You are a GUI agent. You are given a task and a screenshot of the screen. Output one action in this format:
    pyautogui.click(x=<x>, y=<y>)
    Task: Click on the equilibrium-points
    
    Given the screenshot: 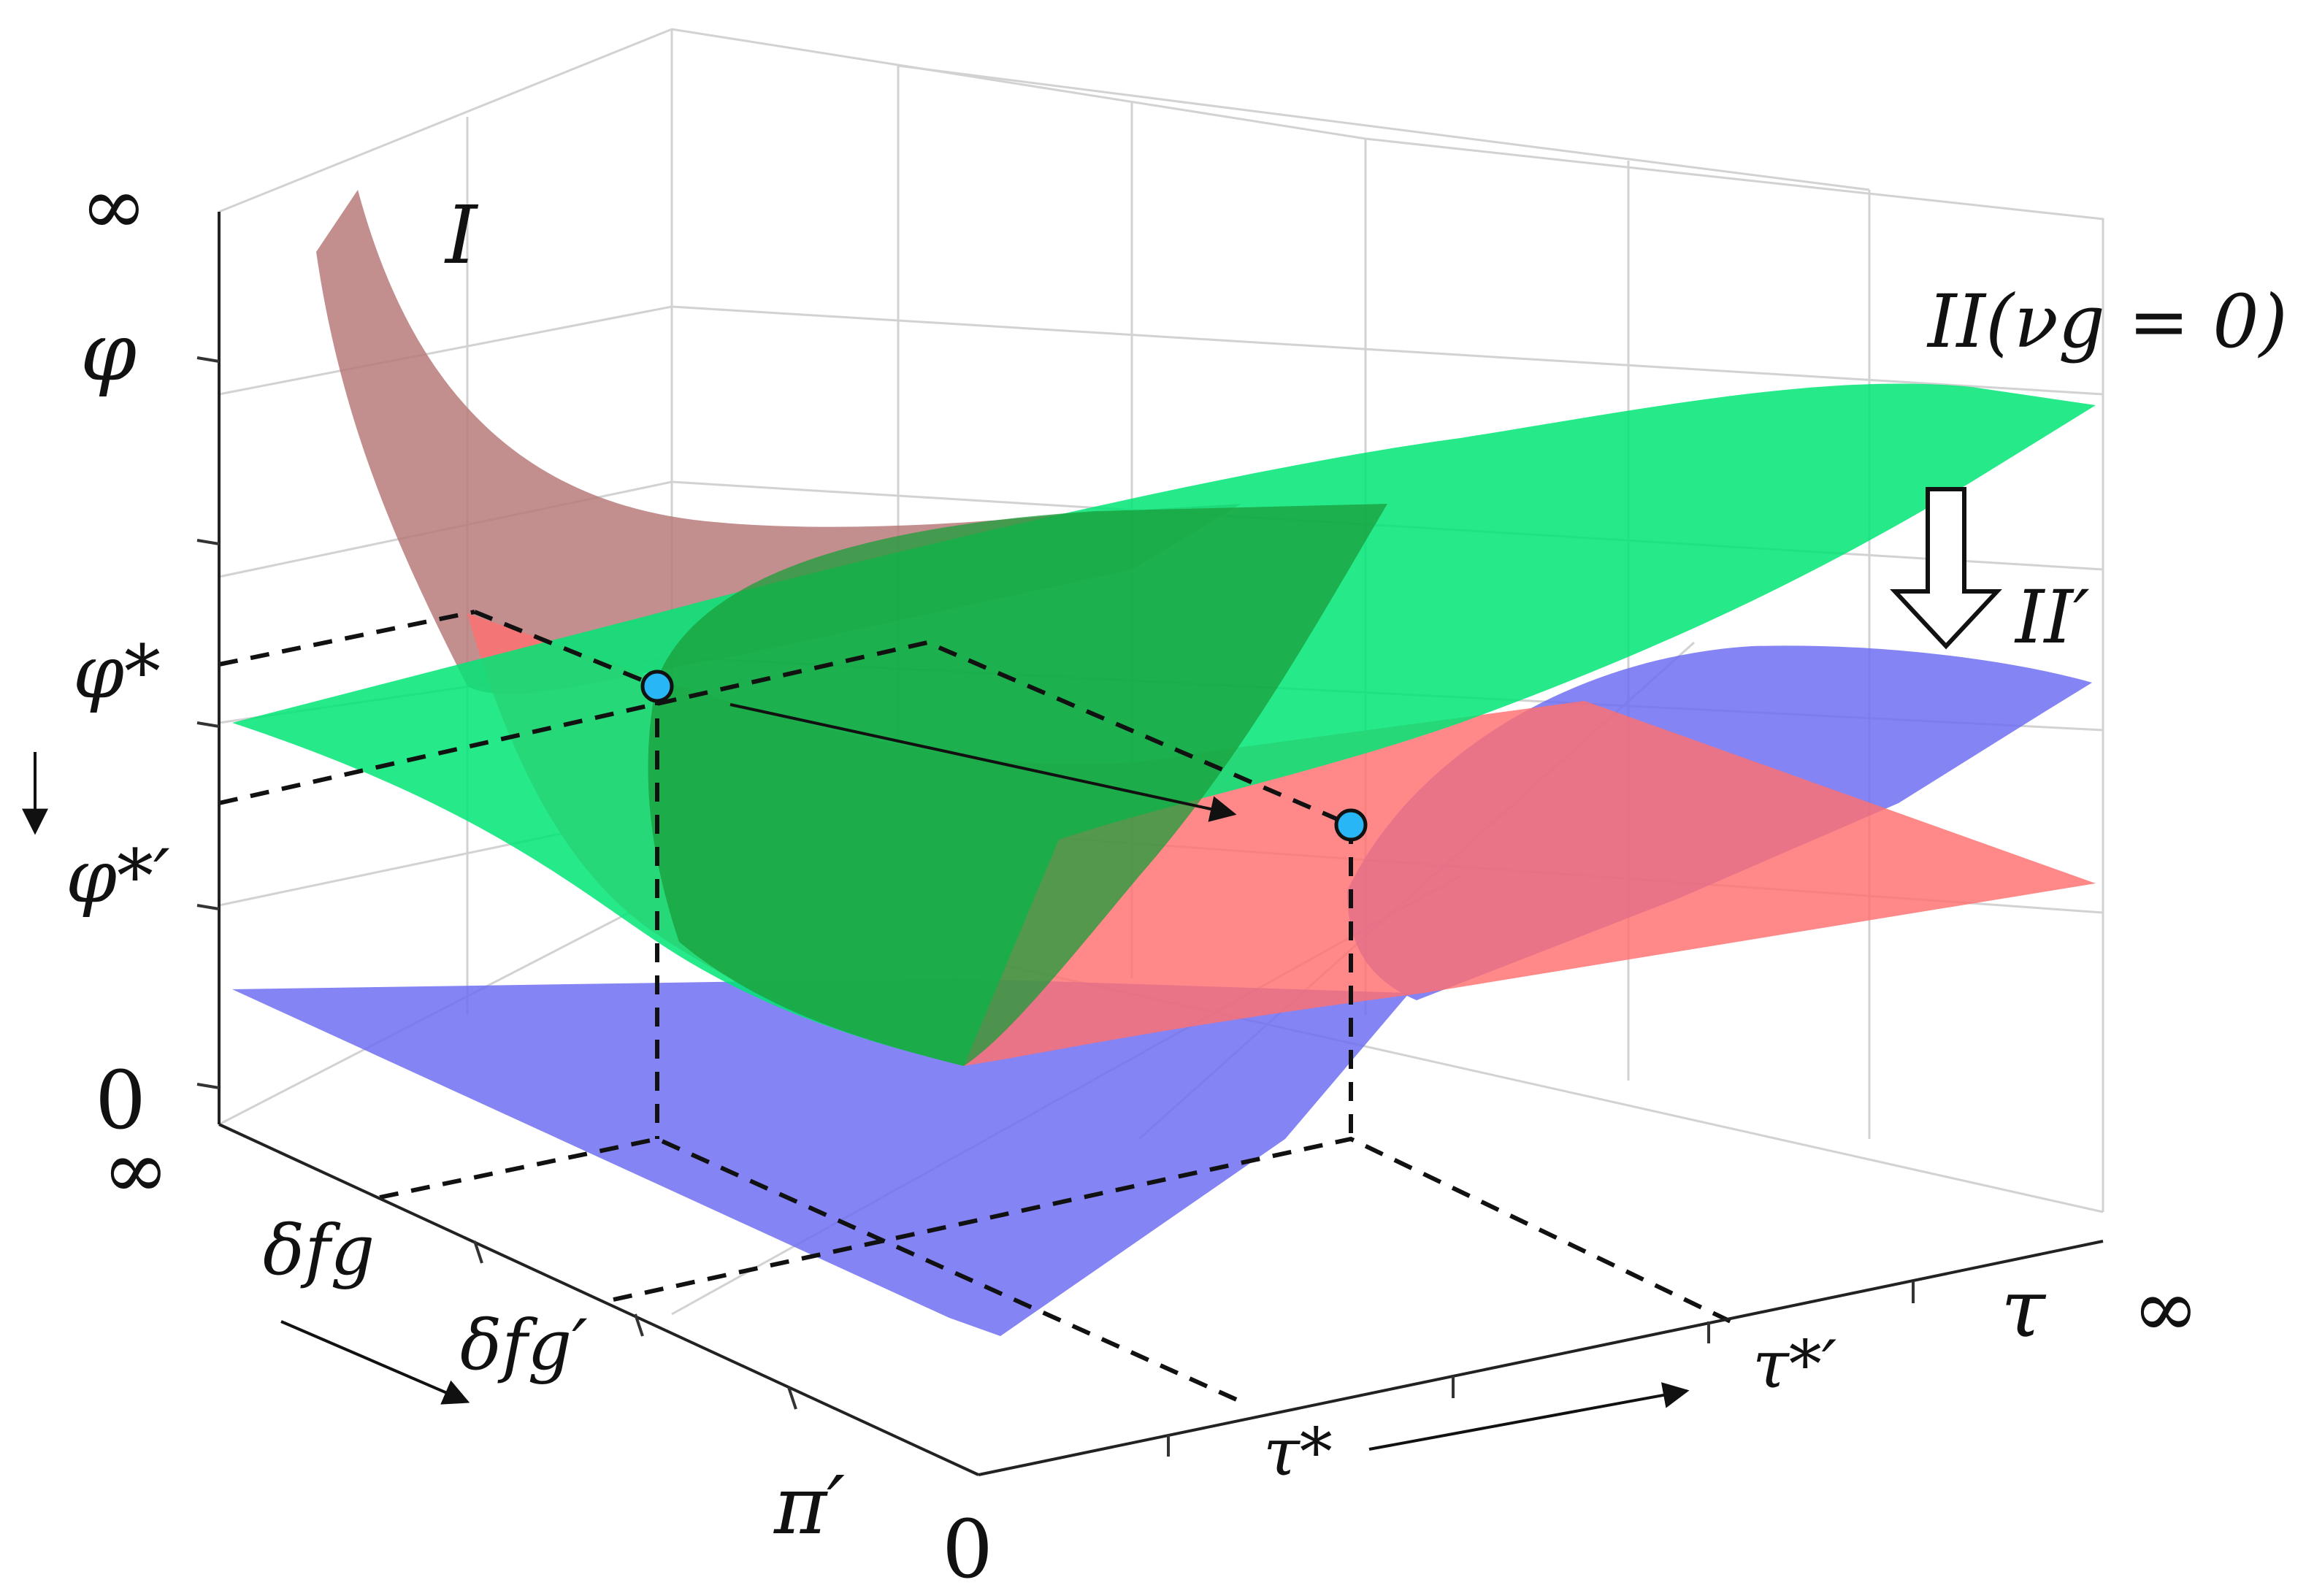 What is the action you would take?
    pyautogui.click(x=1004, y=756)
    